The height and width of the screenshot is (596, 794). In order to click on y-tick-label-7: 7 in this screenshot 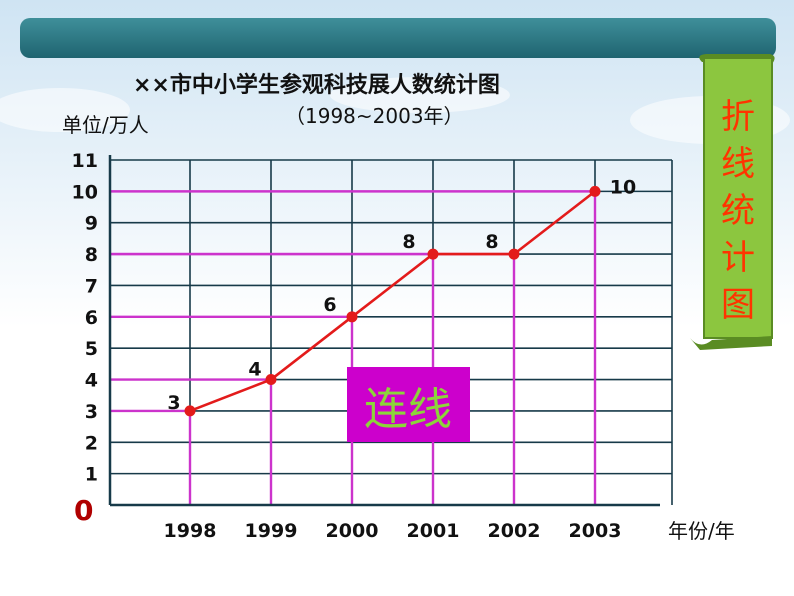, I will do `click(91, 286)`.